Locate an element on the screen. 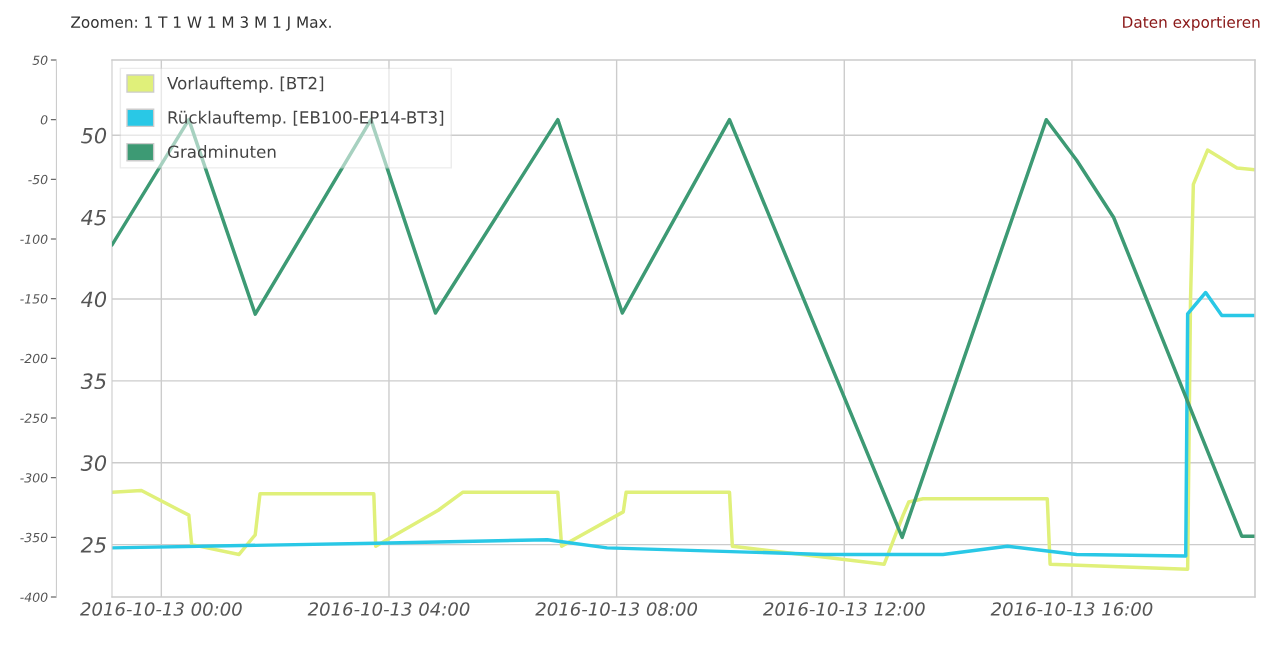 The height and width of the screenshot is (670, 1280). x-tick-label: 2016-10-13 04:00 is located at coordinates (388, 609).